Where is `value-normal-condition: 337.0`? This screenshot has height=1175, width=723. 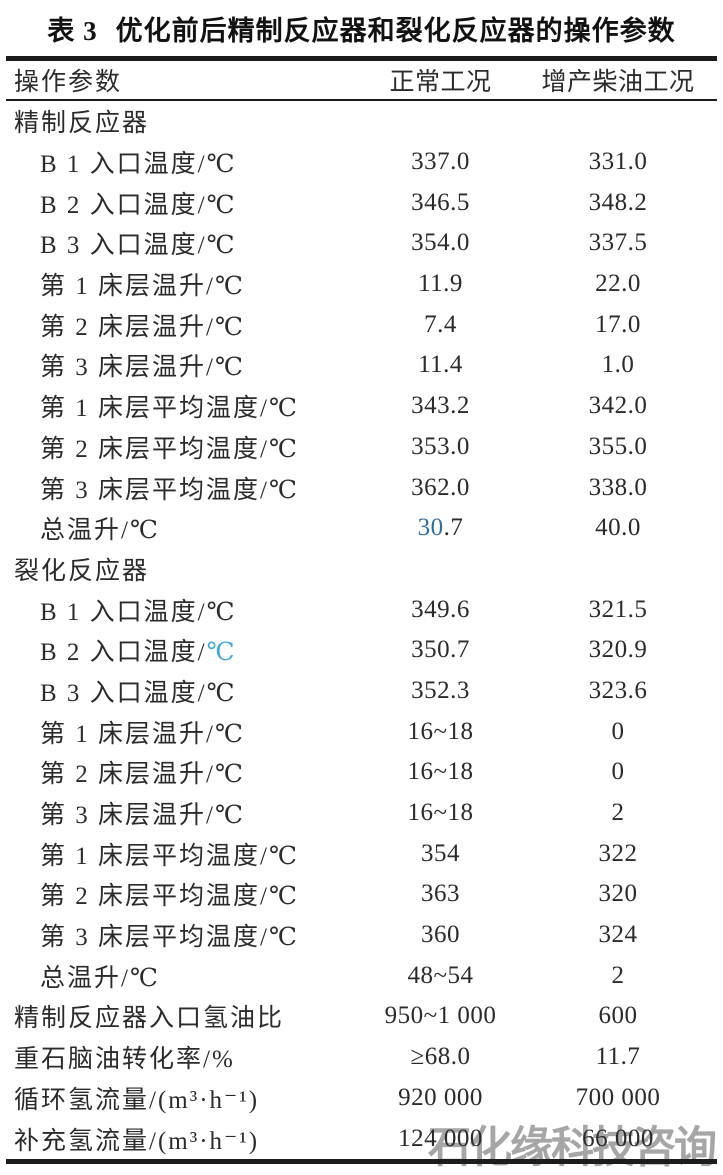
value-normal-condition: 337.0 is located at coordinates (440, 162).